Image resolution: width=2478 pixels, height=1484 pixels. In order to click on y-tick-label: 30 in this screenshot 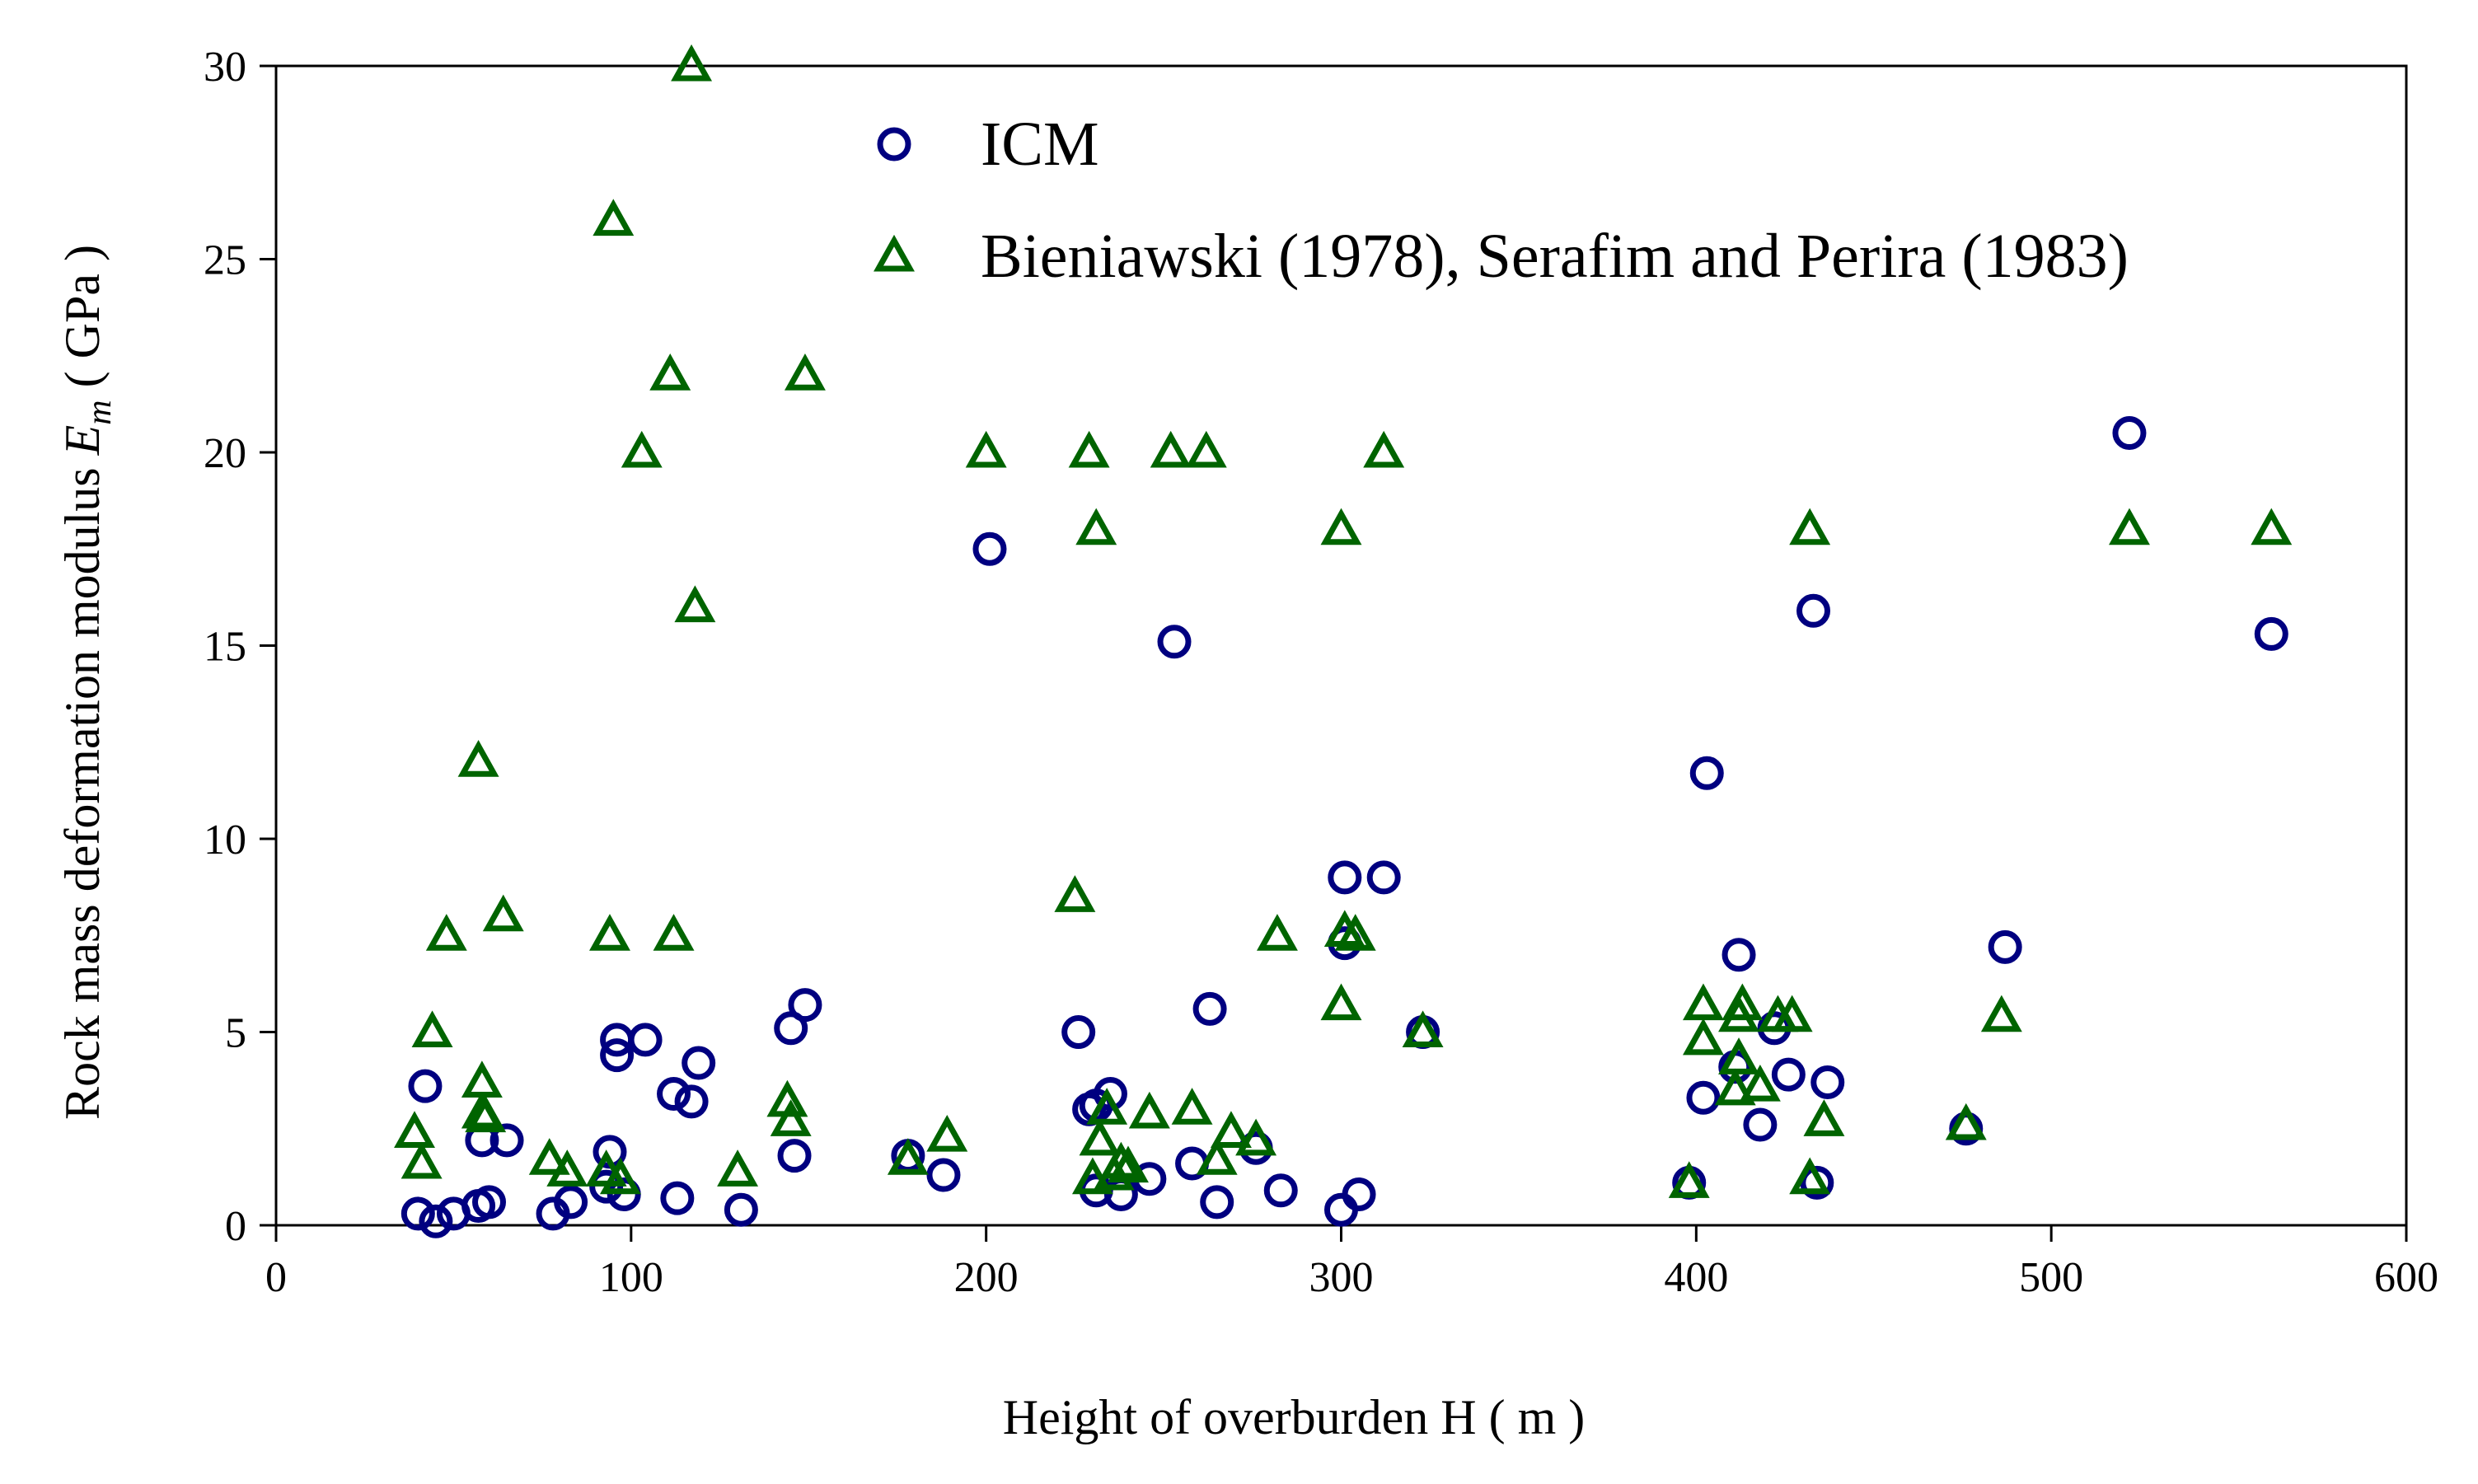, I will do `click(225, 68)`.